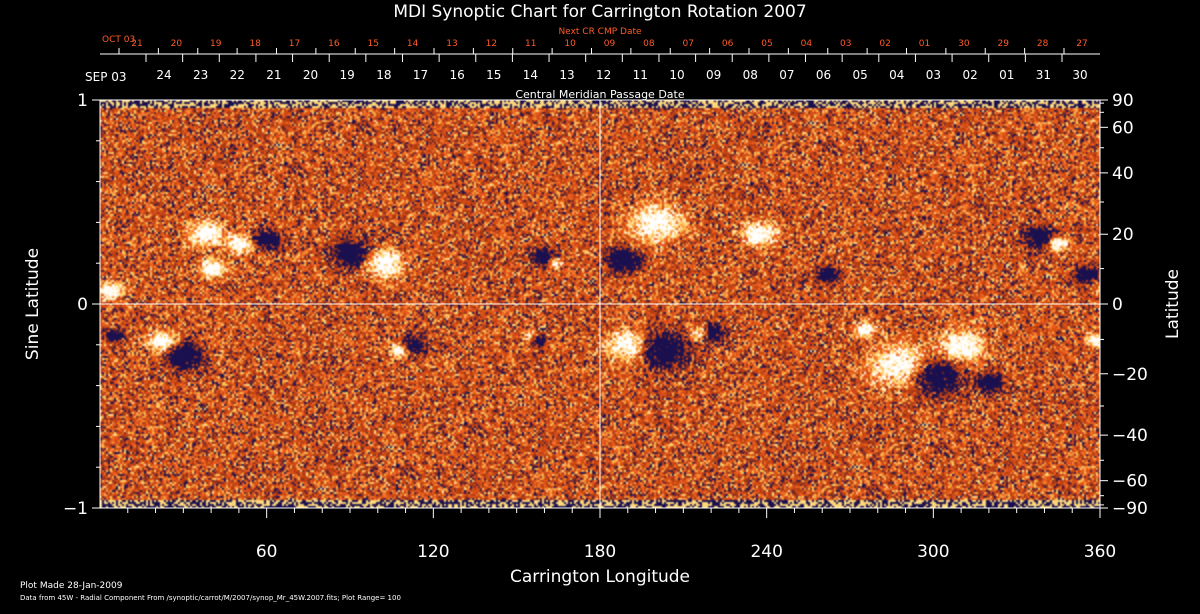  I want to click on next-cmp-date-tick-label: 18, so click(255, 44).